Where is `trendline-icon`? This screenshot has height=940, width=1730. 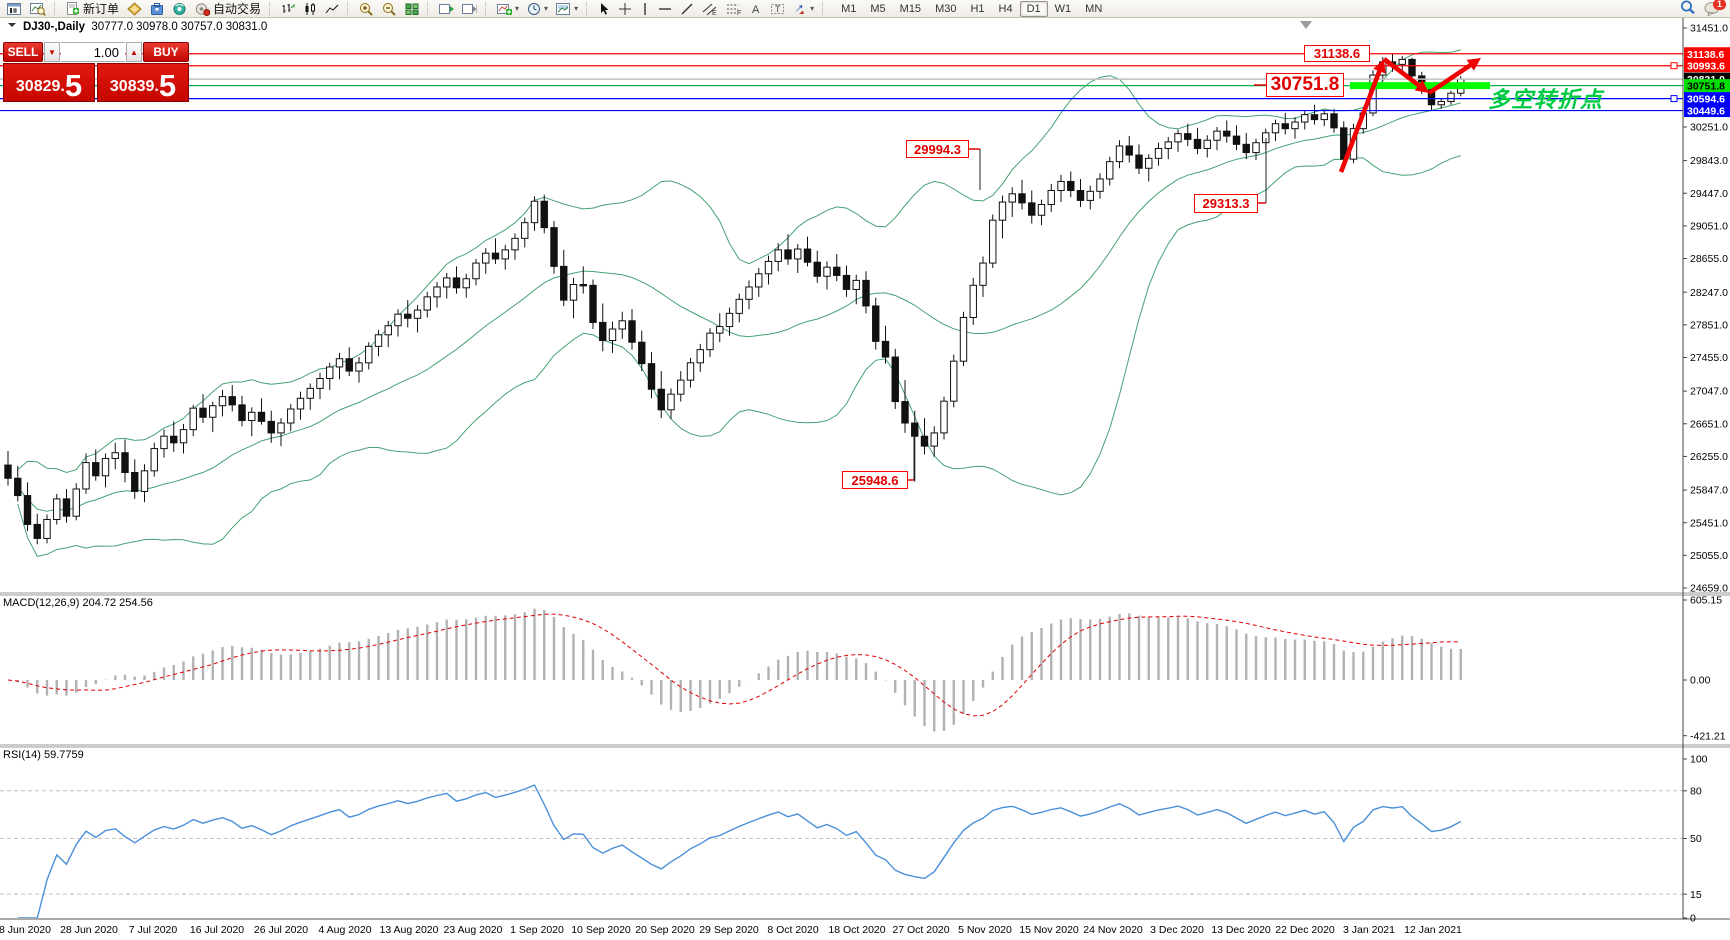 trendline-icon is located at coordinates (687, 9).